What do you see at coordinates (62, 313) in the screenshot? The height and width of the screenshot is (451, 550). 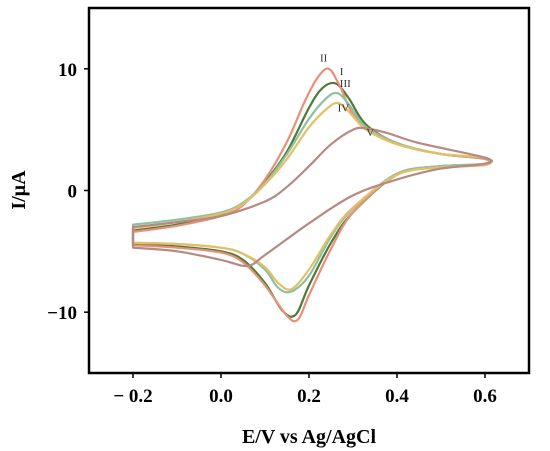 I see `y-tick-label: −10` at bounding box center [62, 313].